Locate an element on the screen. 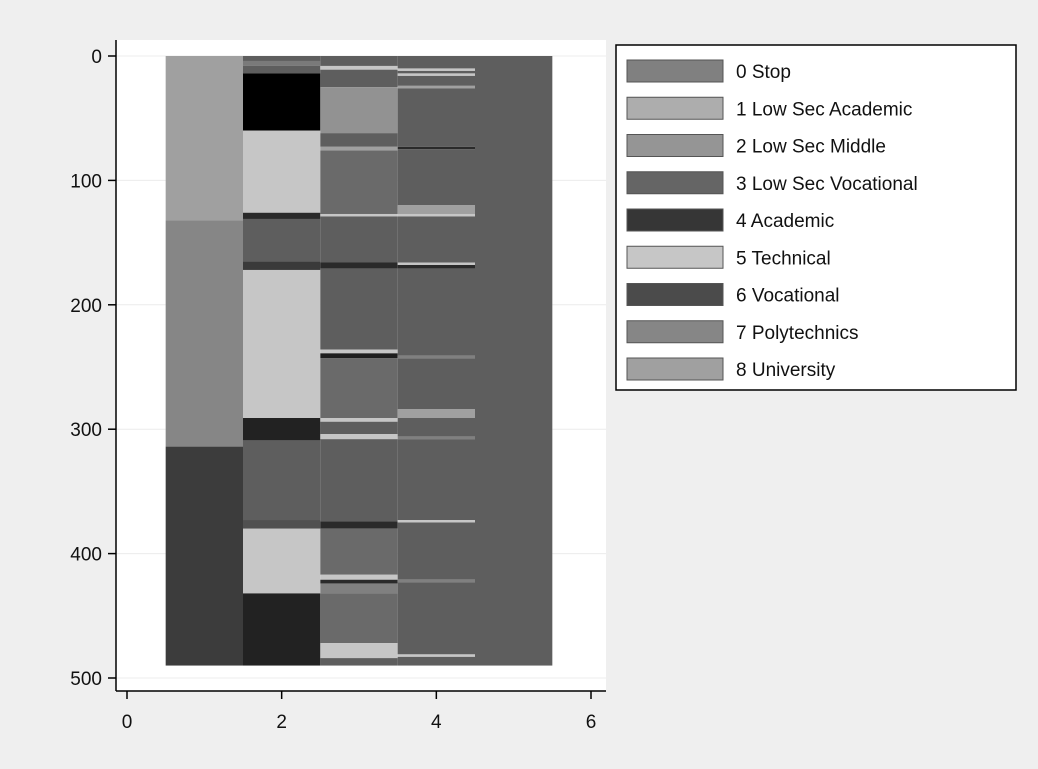  legend-label: 5 Technical is located at coordinates (783, 258).